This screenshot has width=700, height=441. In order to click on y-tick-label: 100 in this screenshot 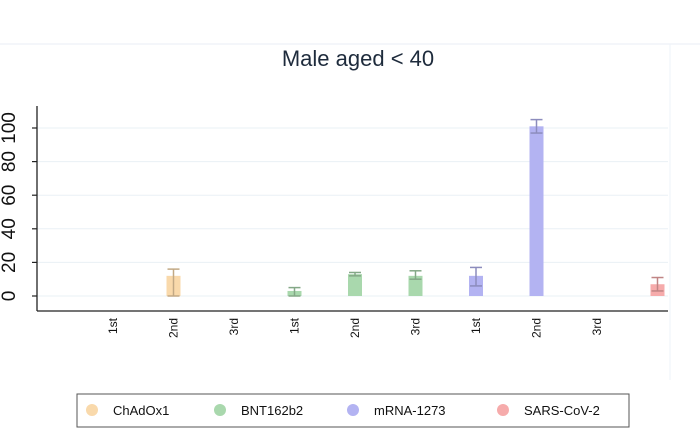, I will do `click(10, 128)`.